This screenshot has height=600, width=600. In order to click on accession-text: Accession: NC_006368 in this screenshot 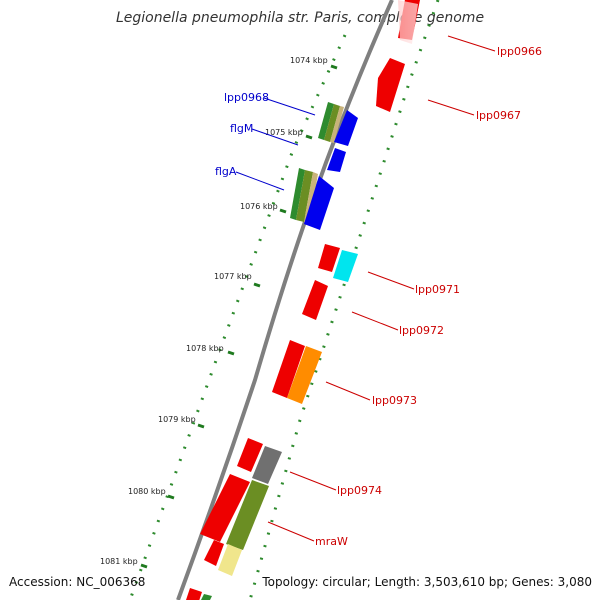, I will do `click(77, 582)`.